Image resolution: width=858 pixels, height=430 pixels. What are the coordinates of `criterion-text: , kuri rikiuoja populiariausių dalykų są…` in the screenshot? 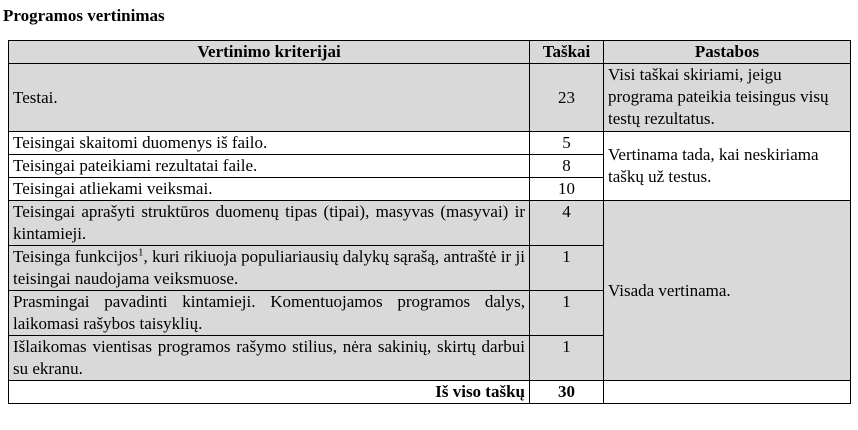 It's located at (269, 267).